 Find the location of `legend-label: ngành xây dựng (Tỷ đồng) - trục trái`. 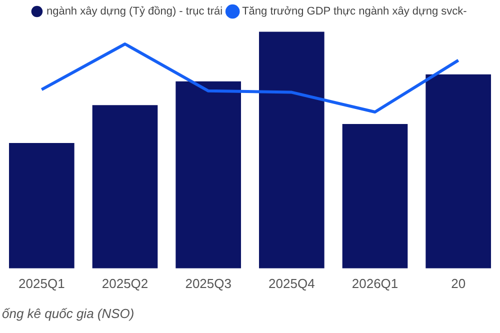

legend-label: ngành xây dựng (Tỷ đồng) - trục trái is located at coordinates (134, 12).